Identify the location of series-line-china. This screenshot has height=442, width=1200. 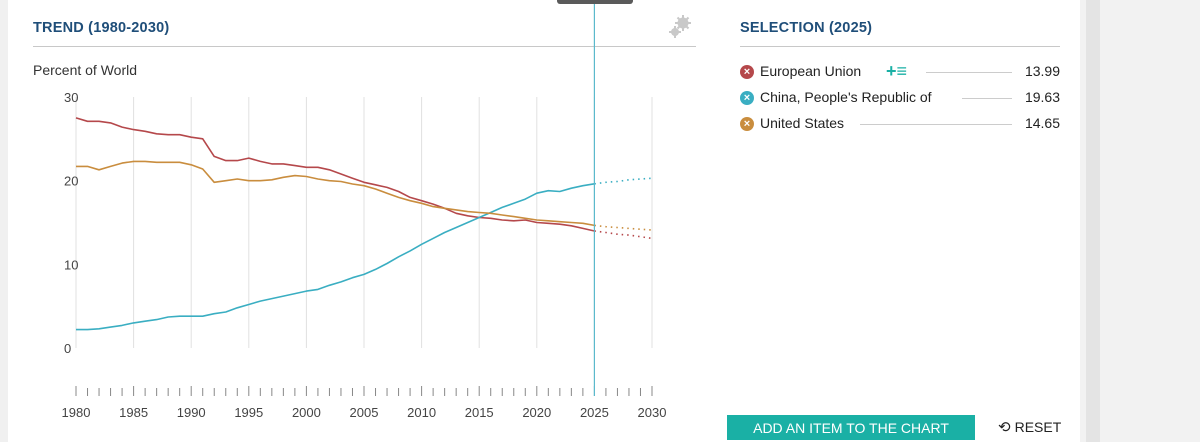
(335, 257).